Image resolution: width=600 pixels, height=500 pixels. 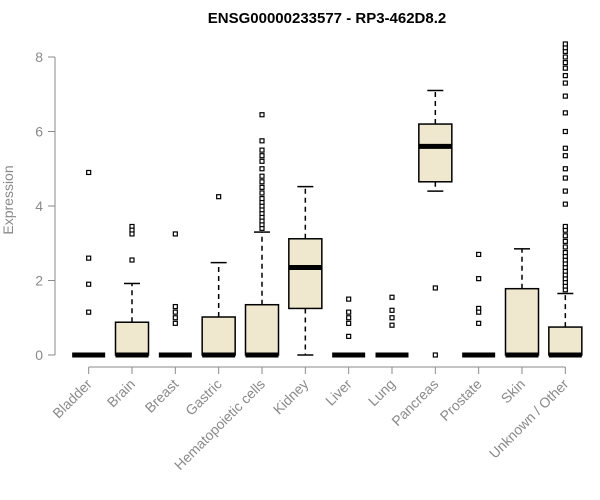 I want to click on box-skin, so click(x=522, y=303).